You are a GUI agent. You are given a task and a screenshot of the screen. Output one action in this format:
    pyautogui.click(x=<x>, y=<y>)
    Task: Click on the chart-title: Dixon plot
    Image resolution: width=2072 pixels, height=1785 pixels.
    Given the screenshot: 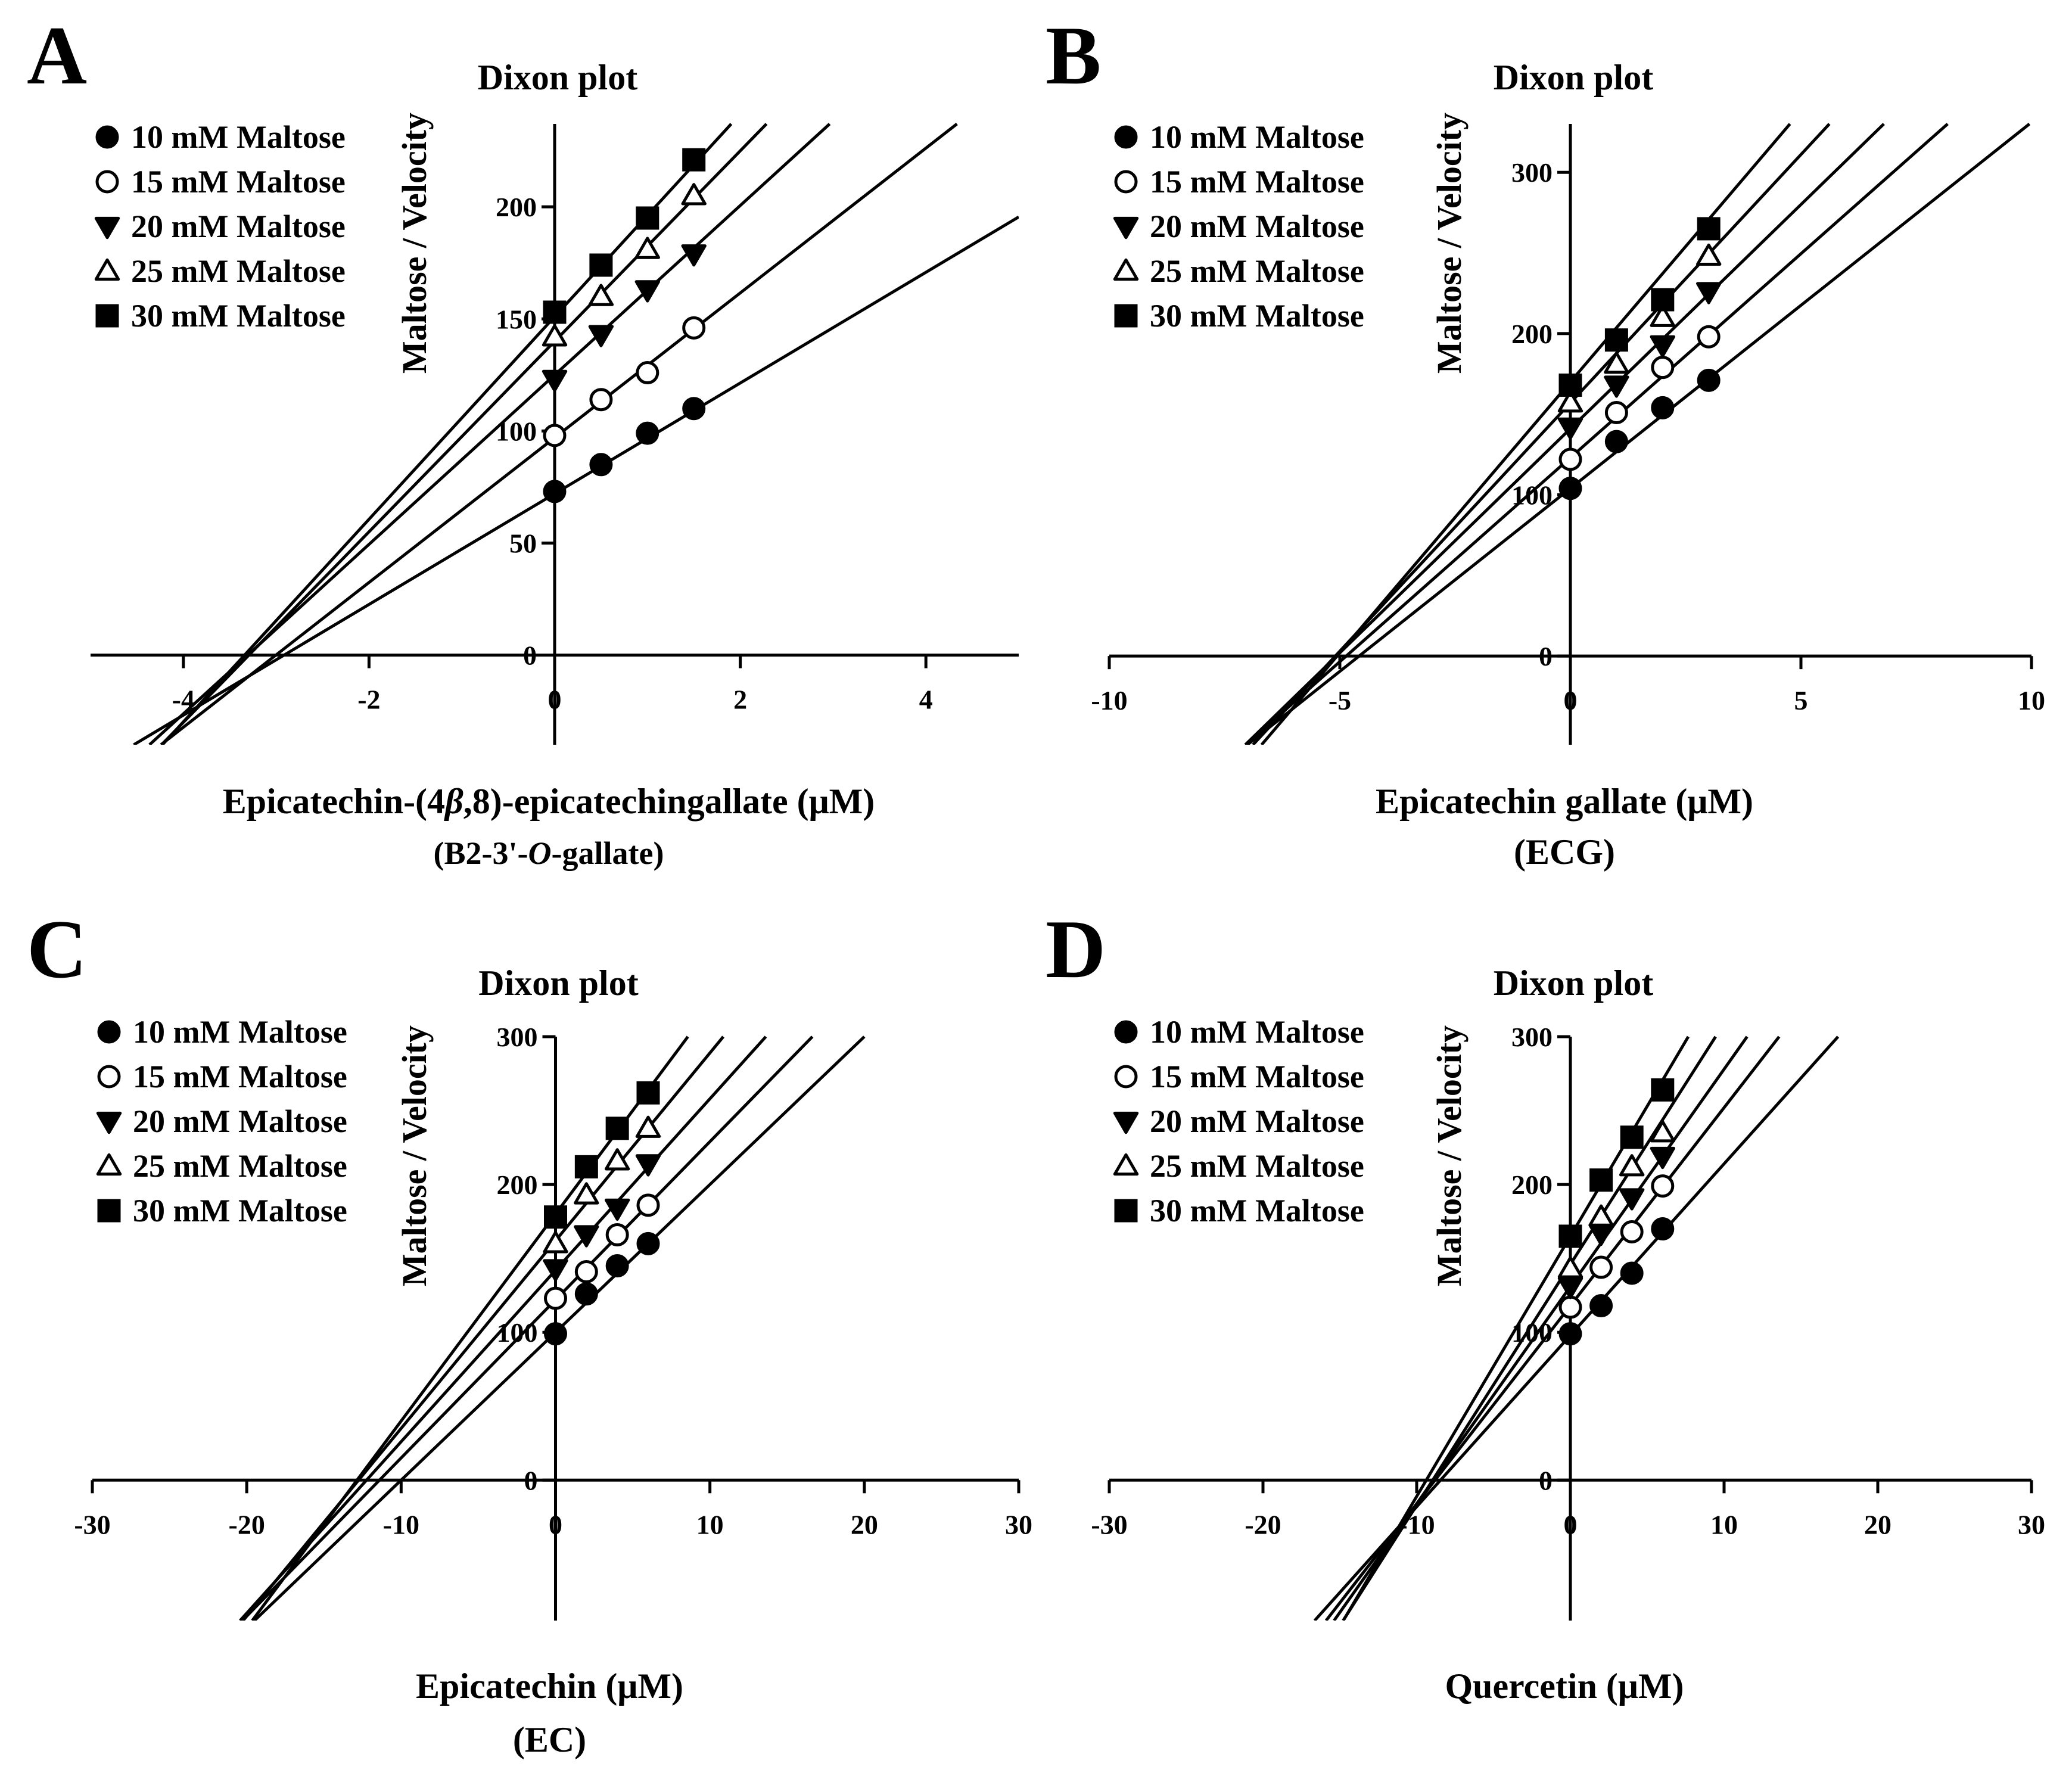 What is the action you would take?
    pyautogui.click(x=557, y=78)
    